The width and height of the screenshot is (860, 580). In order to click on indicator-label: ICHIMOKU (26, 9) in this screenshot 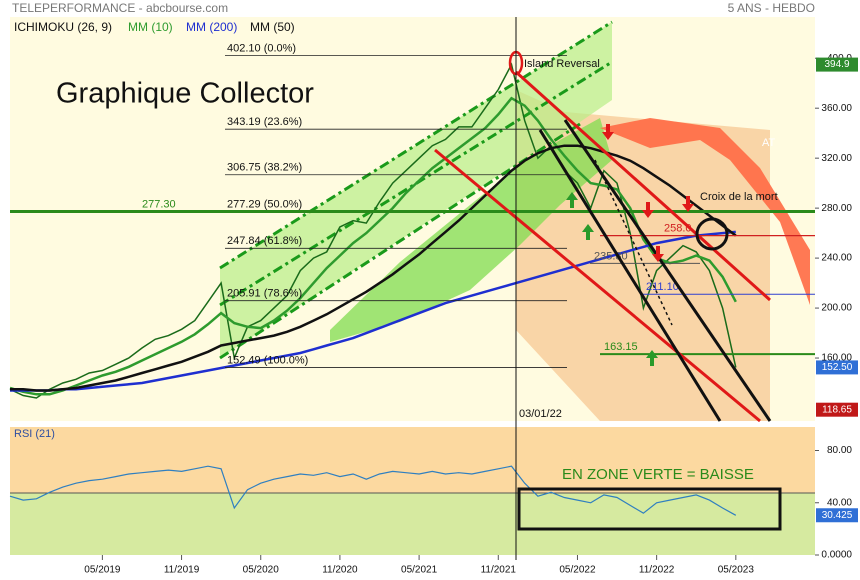, I will do `click(63, 27)`.